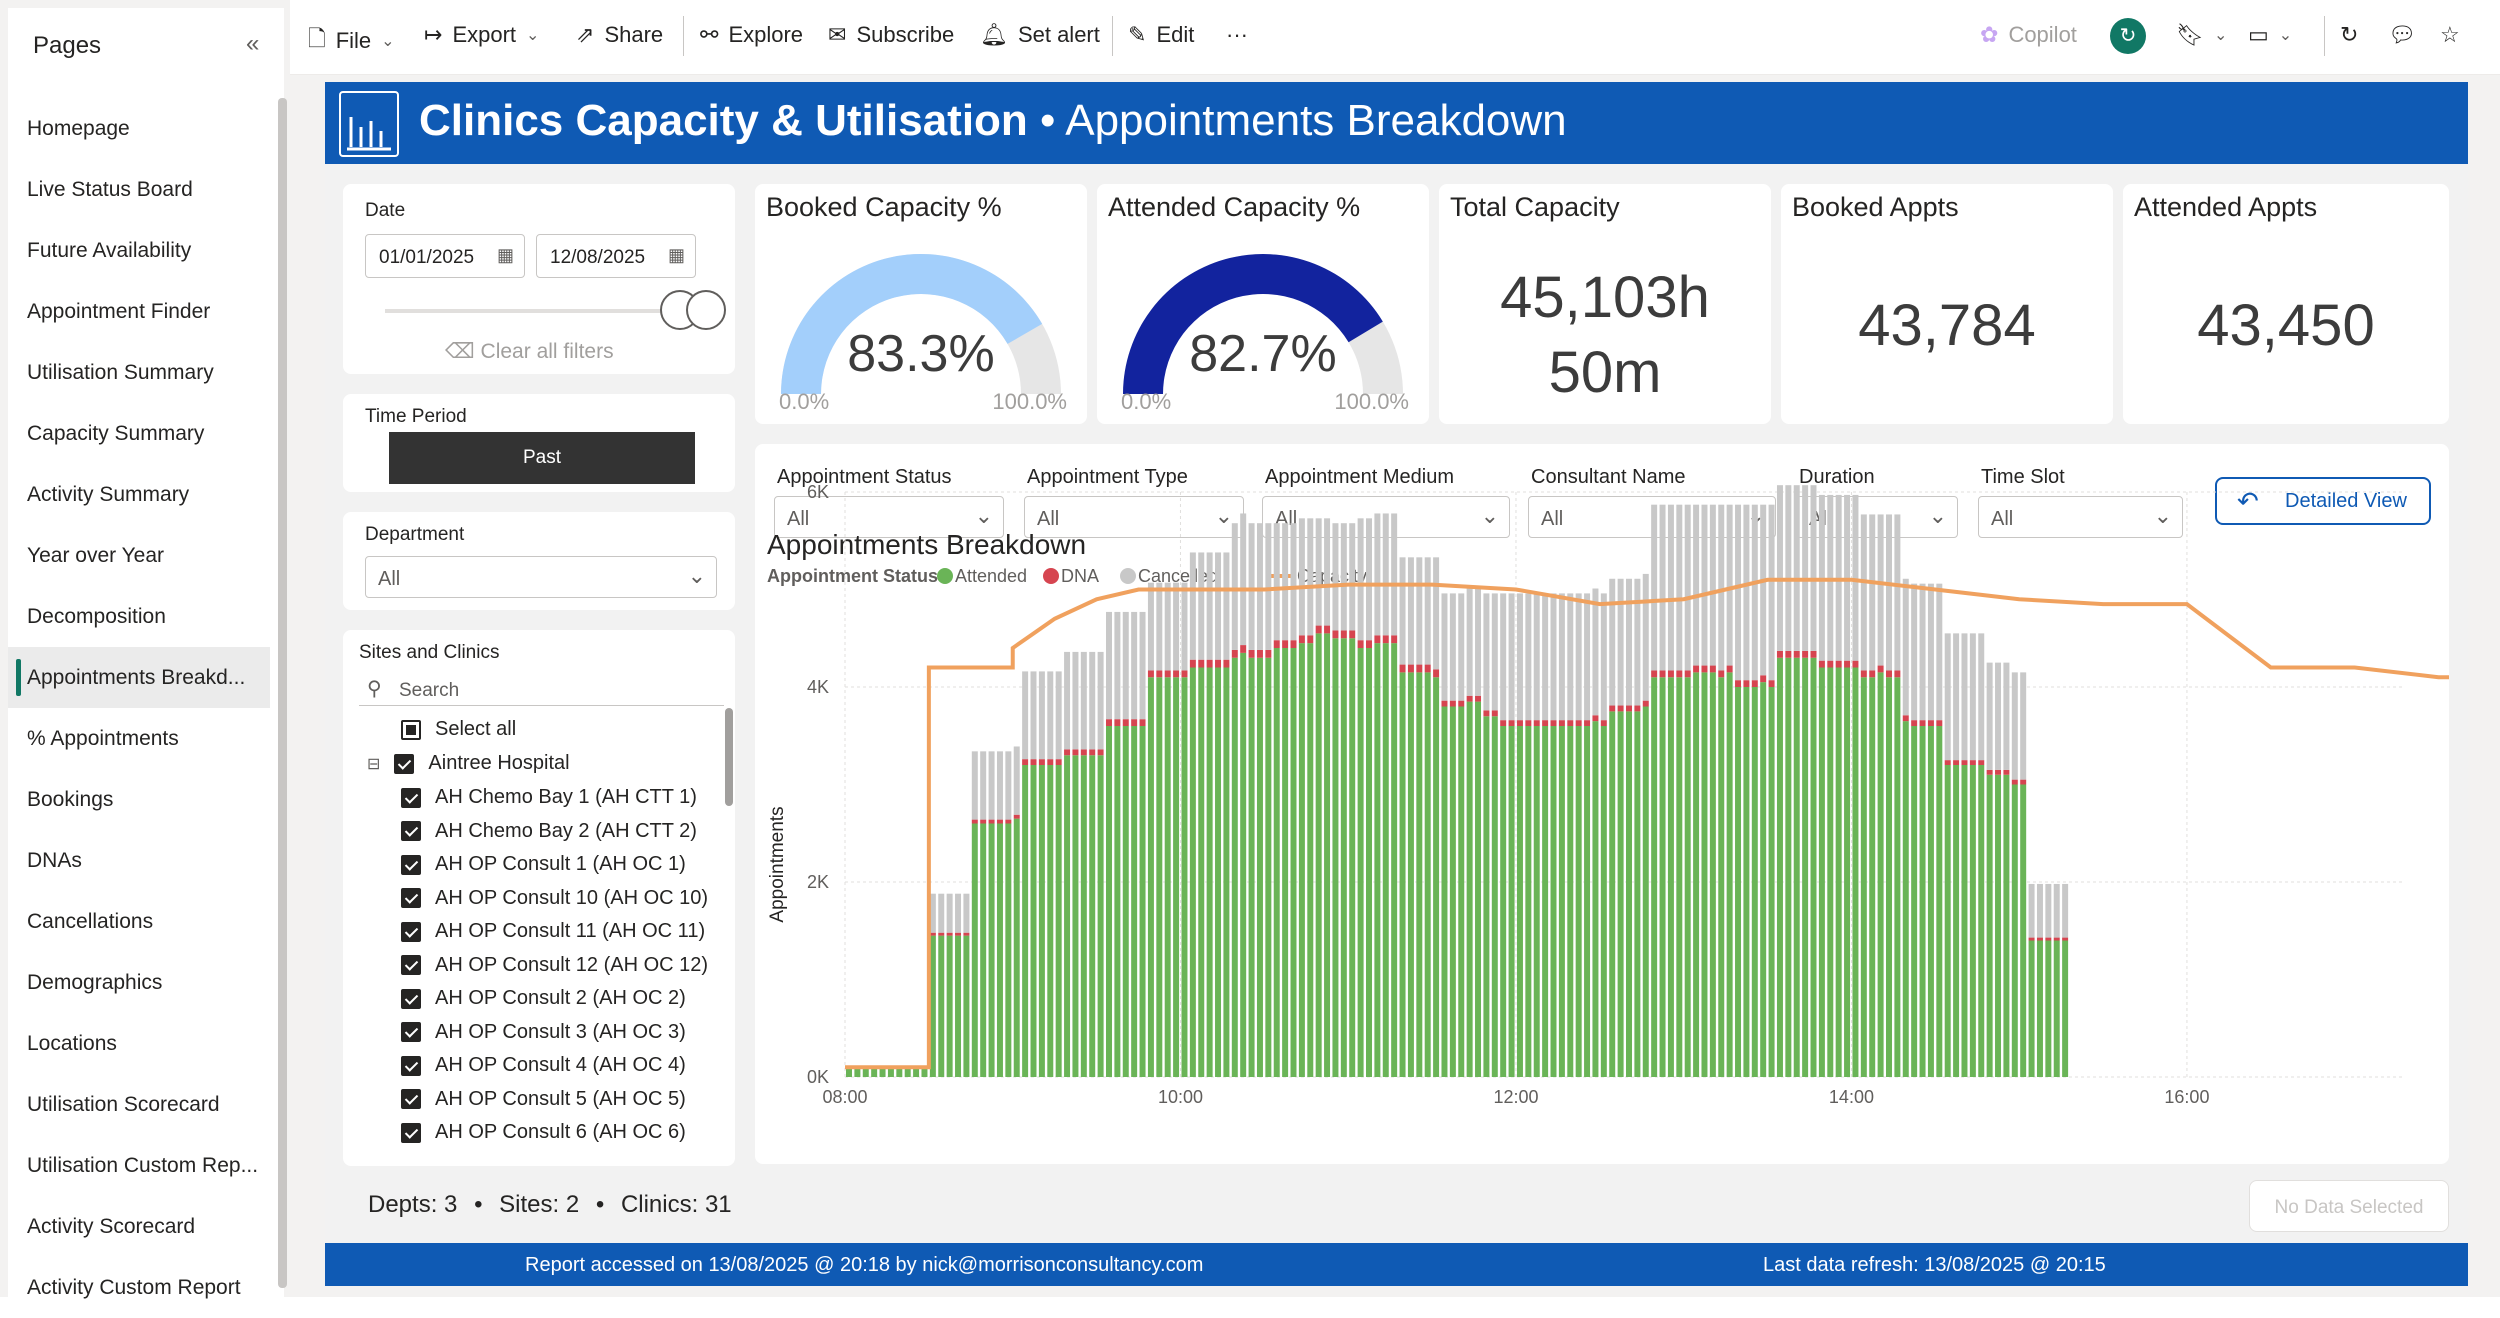 The image size is (2500, 1318). I want to click on pages-scrollbar, so click(282, 693).